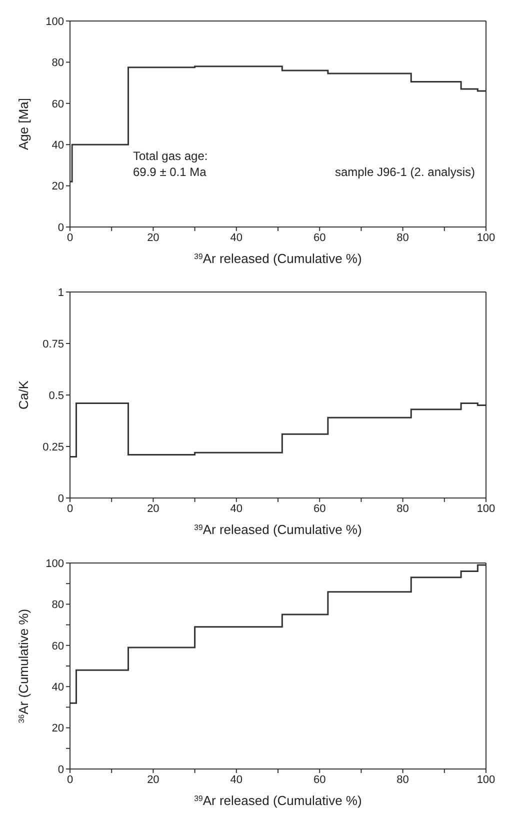 This screenshot has width=505, height=830. What do you see at coordinates (404, 172) in the screenshot?
I see `annotation: sample J96-1 (2. analysis)` at bounding box center [404, 172].